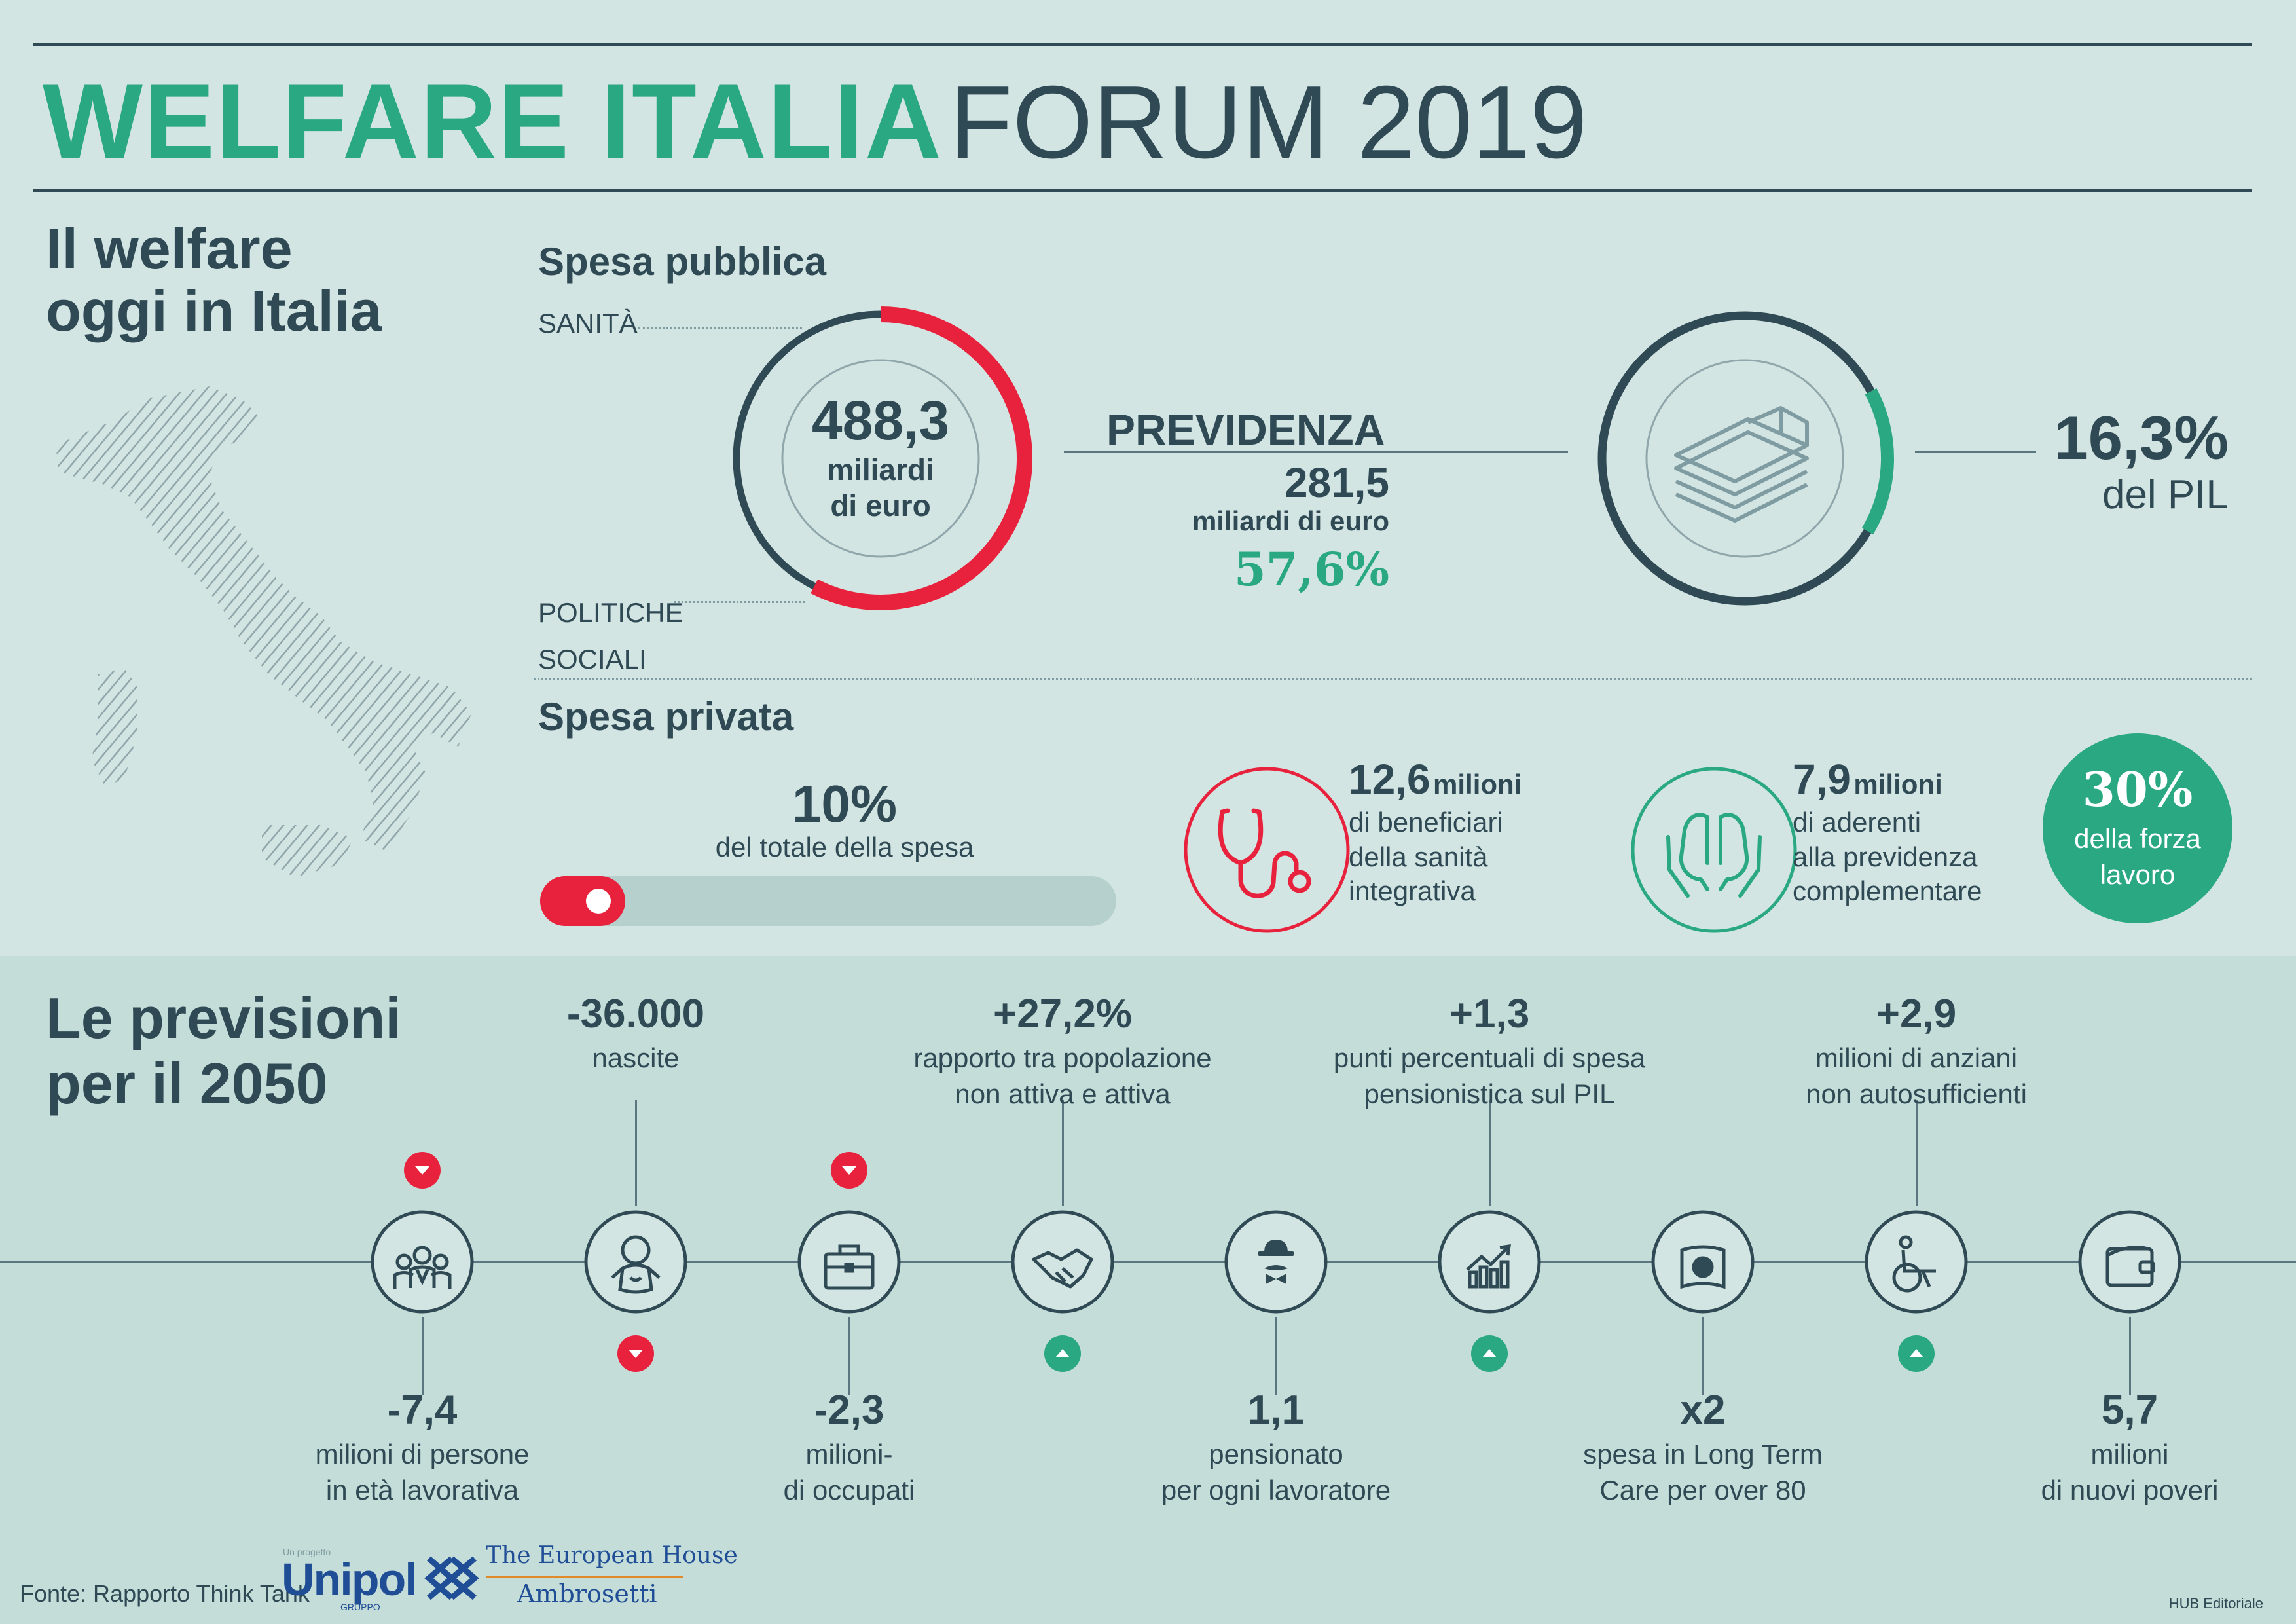  Describe the element at coordinates (849, 1410) in the screenshot. I see `forecast-value: -2,3` at that location.